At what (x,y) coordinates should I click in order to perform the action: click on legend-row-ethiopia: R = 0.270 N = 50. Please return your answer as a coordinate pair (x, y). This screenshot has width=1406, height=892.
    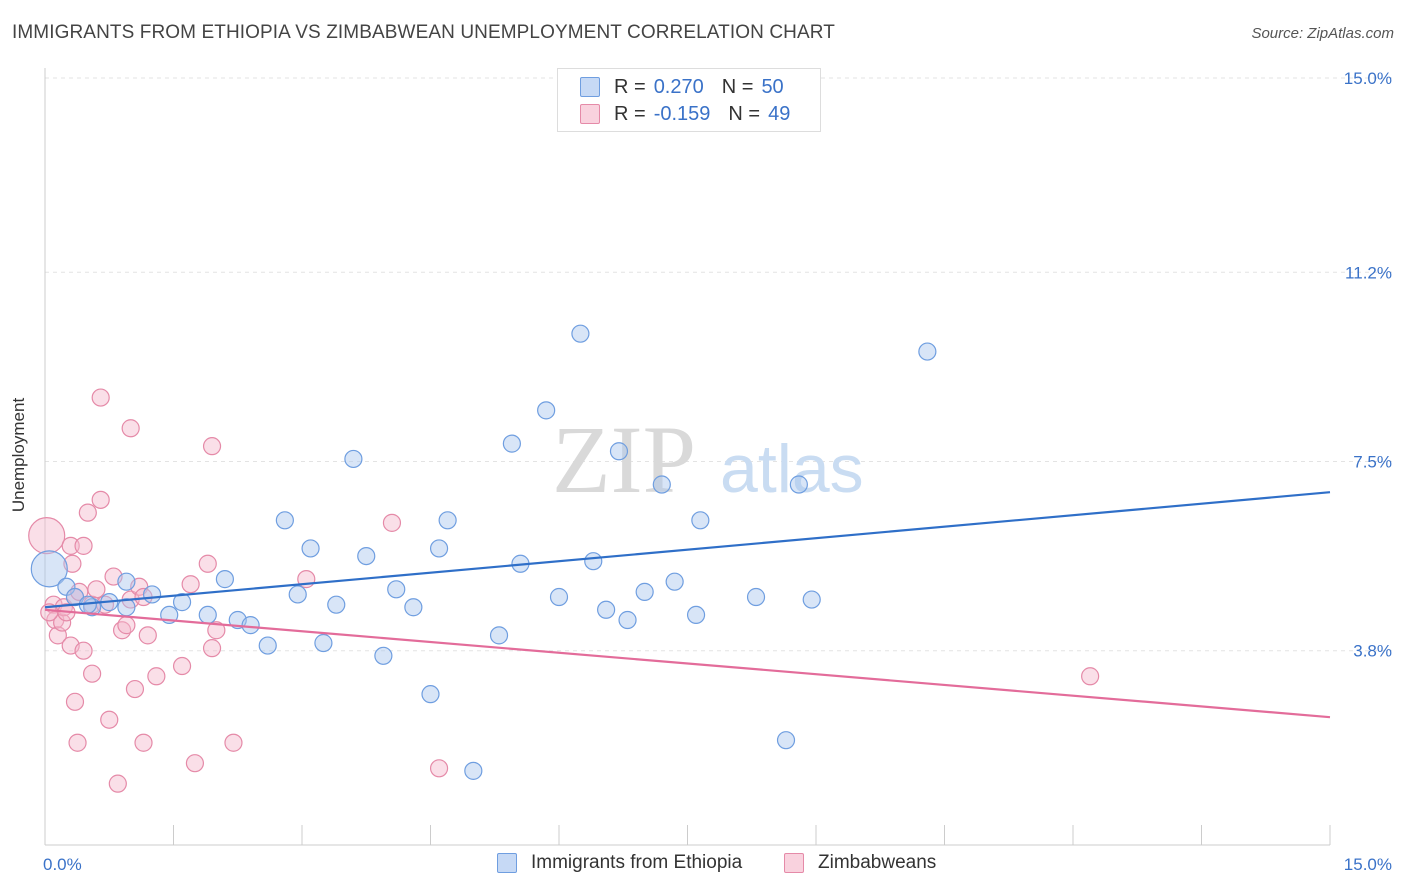
    Looking at the image, I should click on (682, 87).